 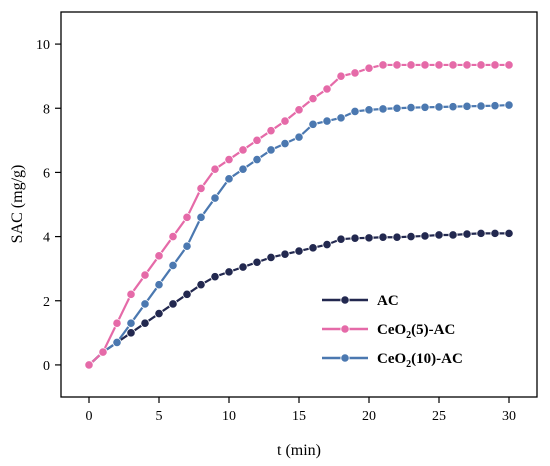 I want to click on x-tick-label-10: 10, so click(x=229, y=416).